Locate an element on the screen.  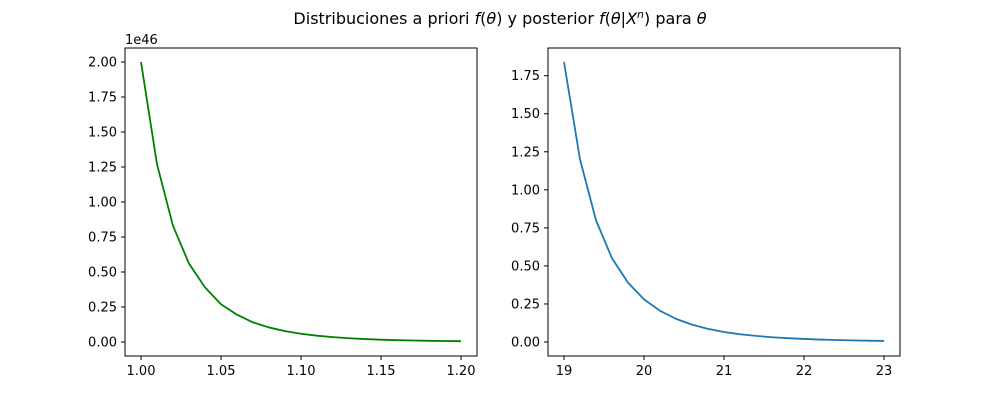
posterior-y-tick-label: 1.75 is located at coordinates (525, 76).